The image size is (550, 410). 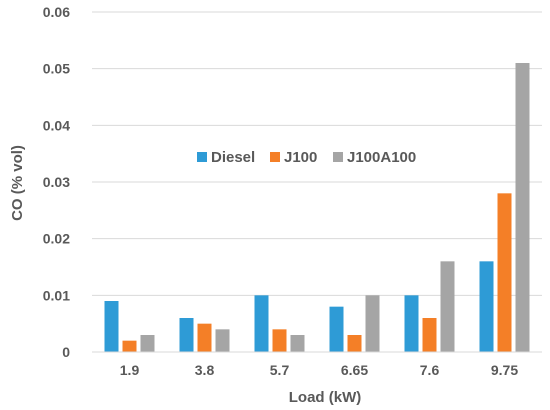 I want to click on x-tick-label: 5.7, so click(x=280, y=370).